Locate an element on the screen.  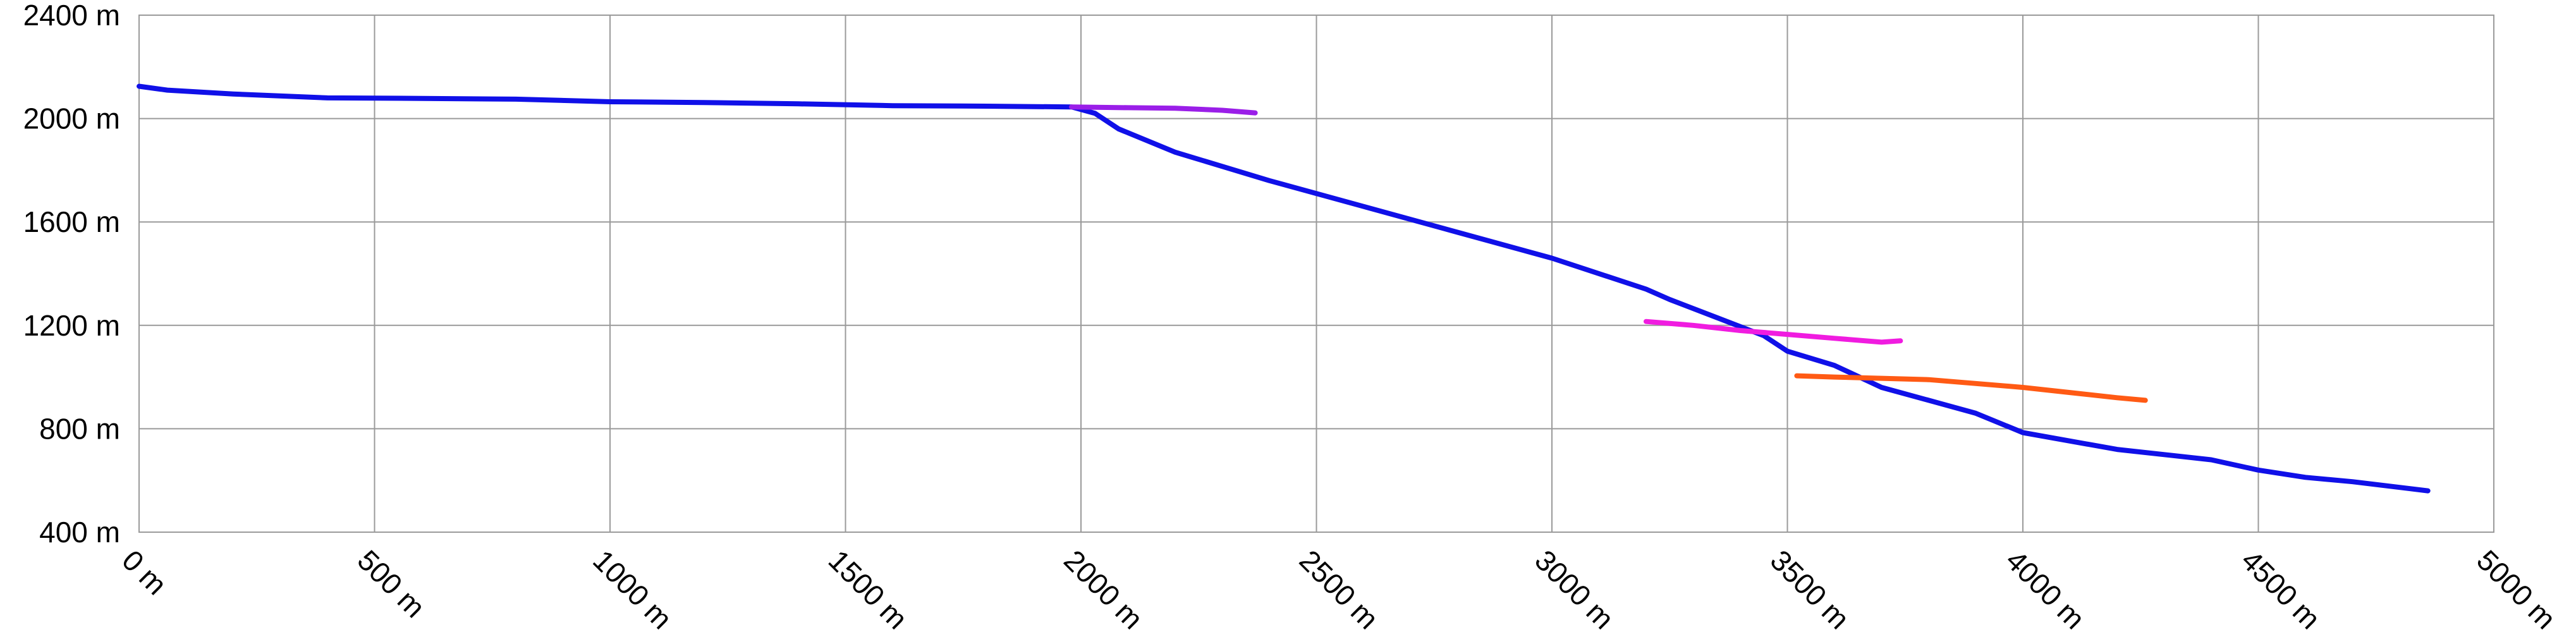
x-tick-label: 4500 m is located at coordinates (2281, 588).